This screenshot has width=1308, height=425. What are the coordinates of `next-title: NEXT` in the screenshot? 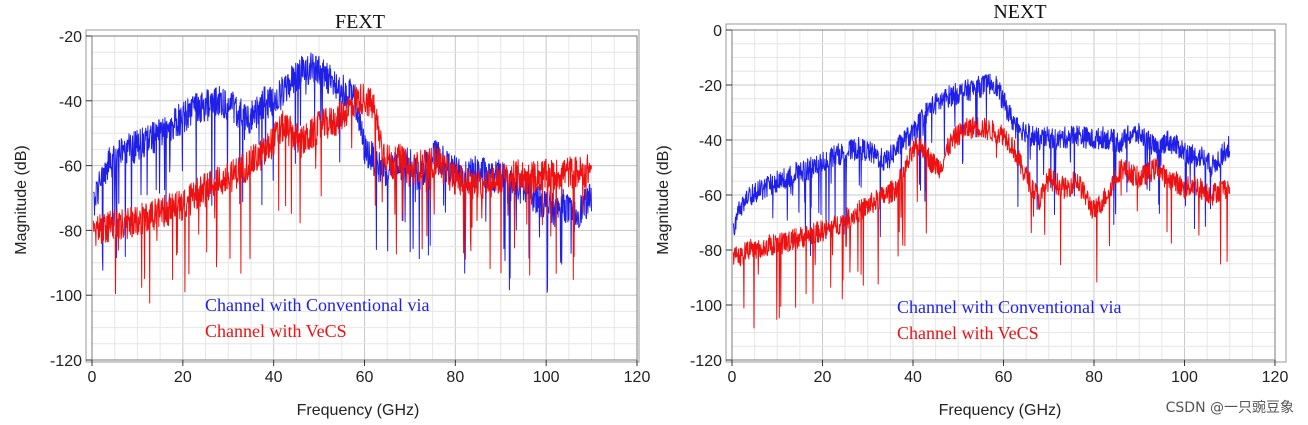 It's located at (1019, 12).